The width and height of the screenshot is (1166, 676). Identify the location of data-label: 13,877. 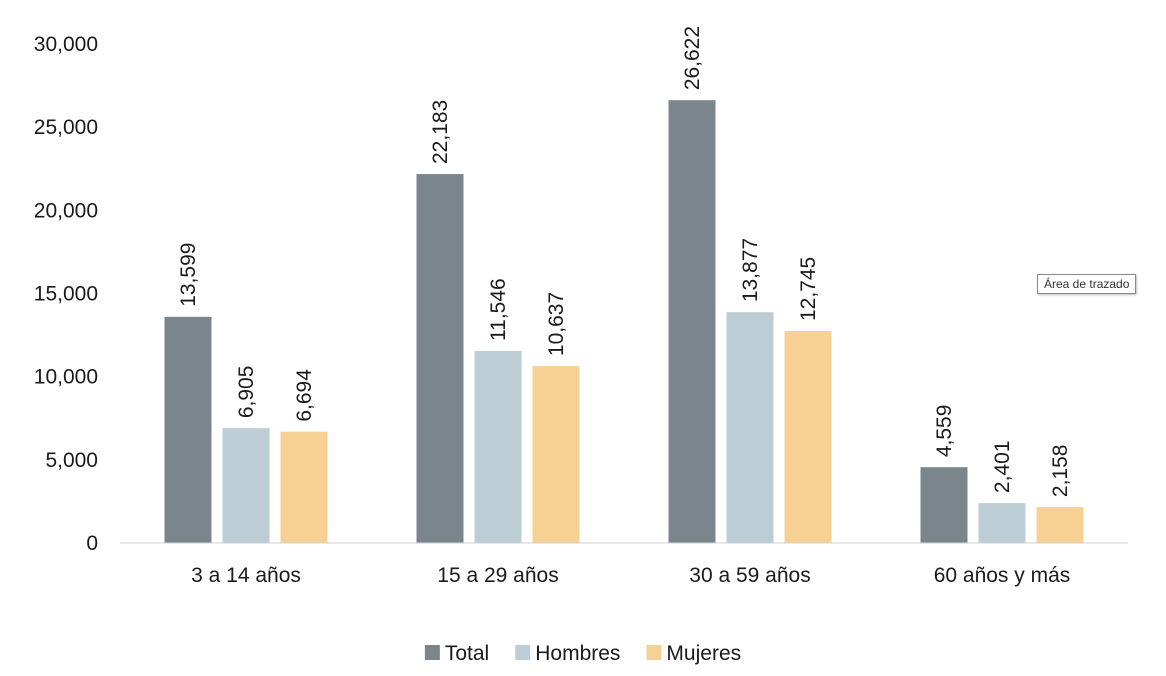
(750, 270).